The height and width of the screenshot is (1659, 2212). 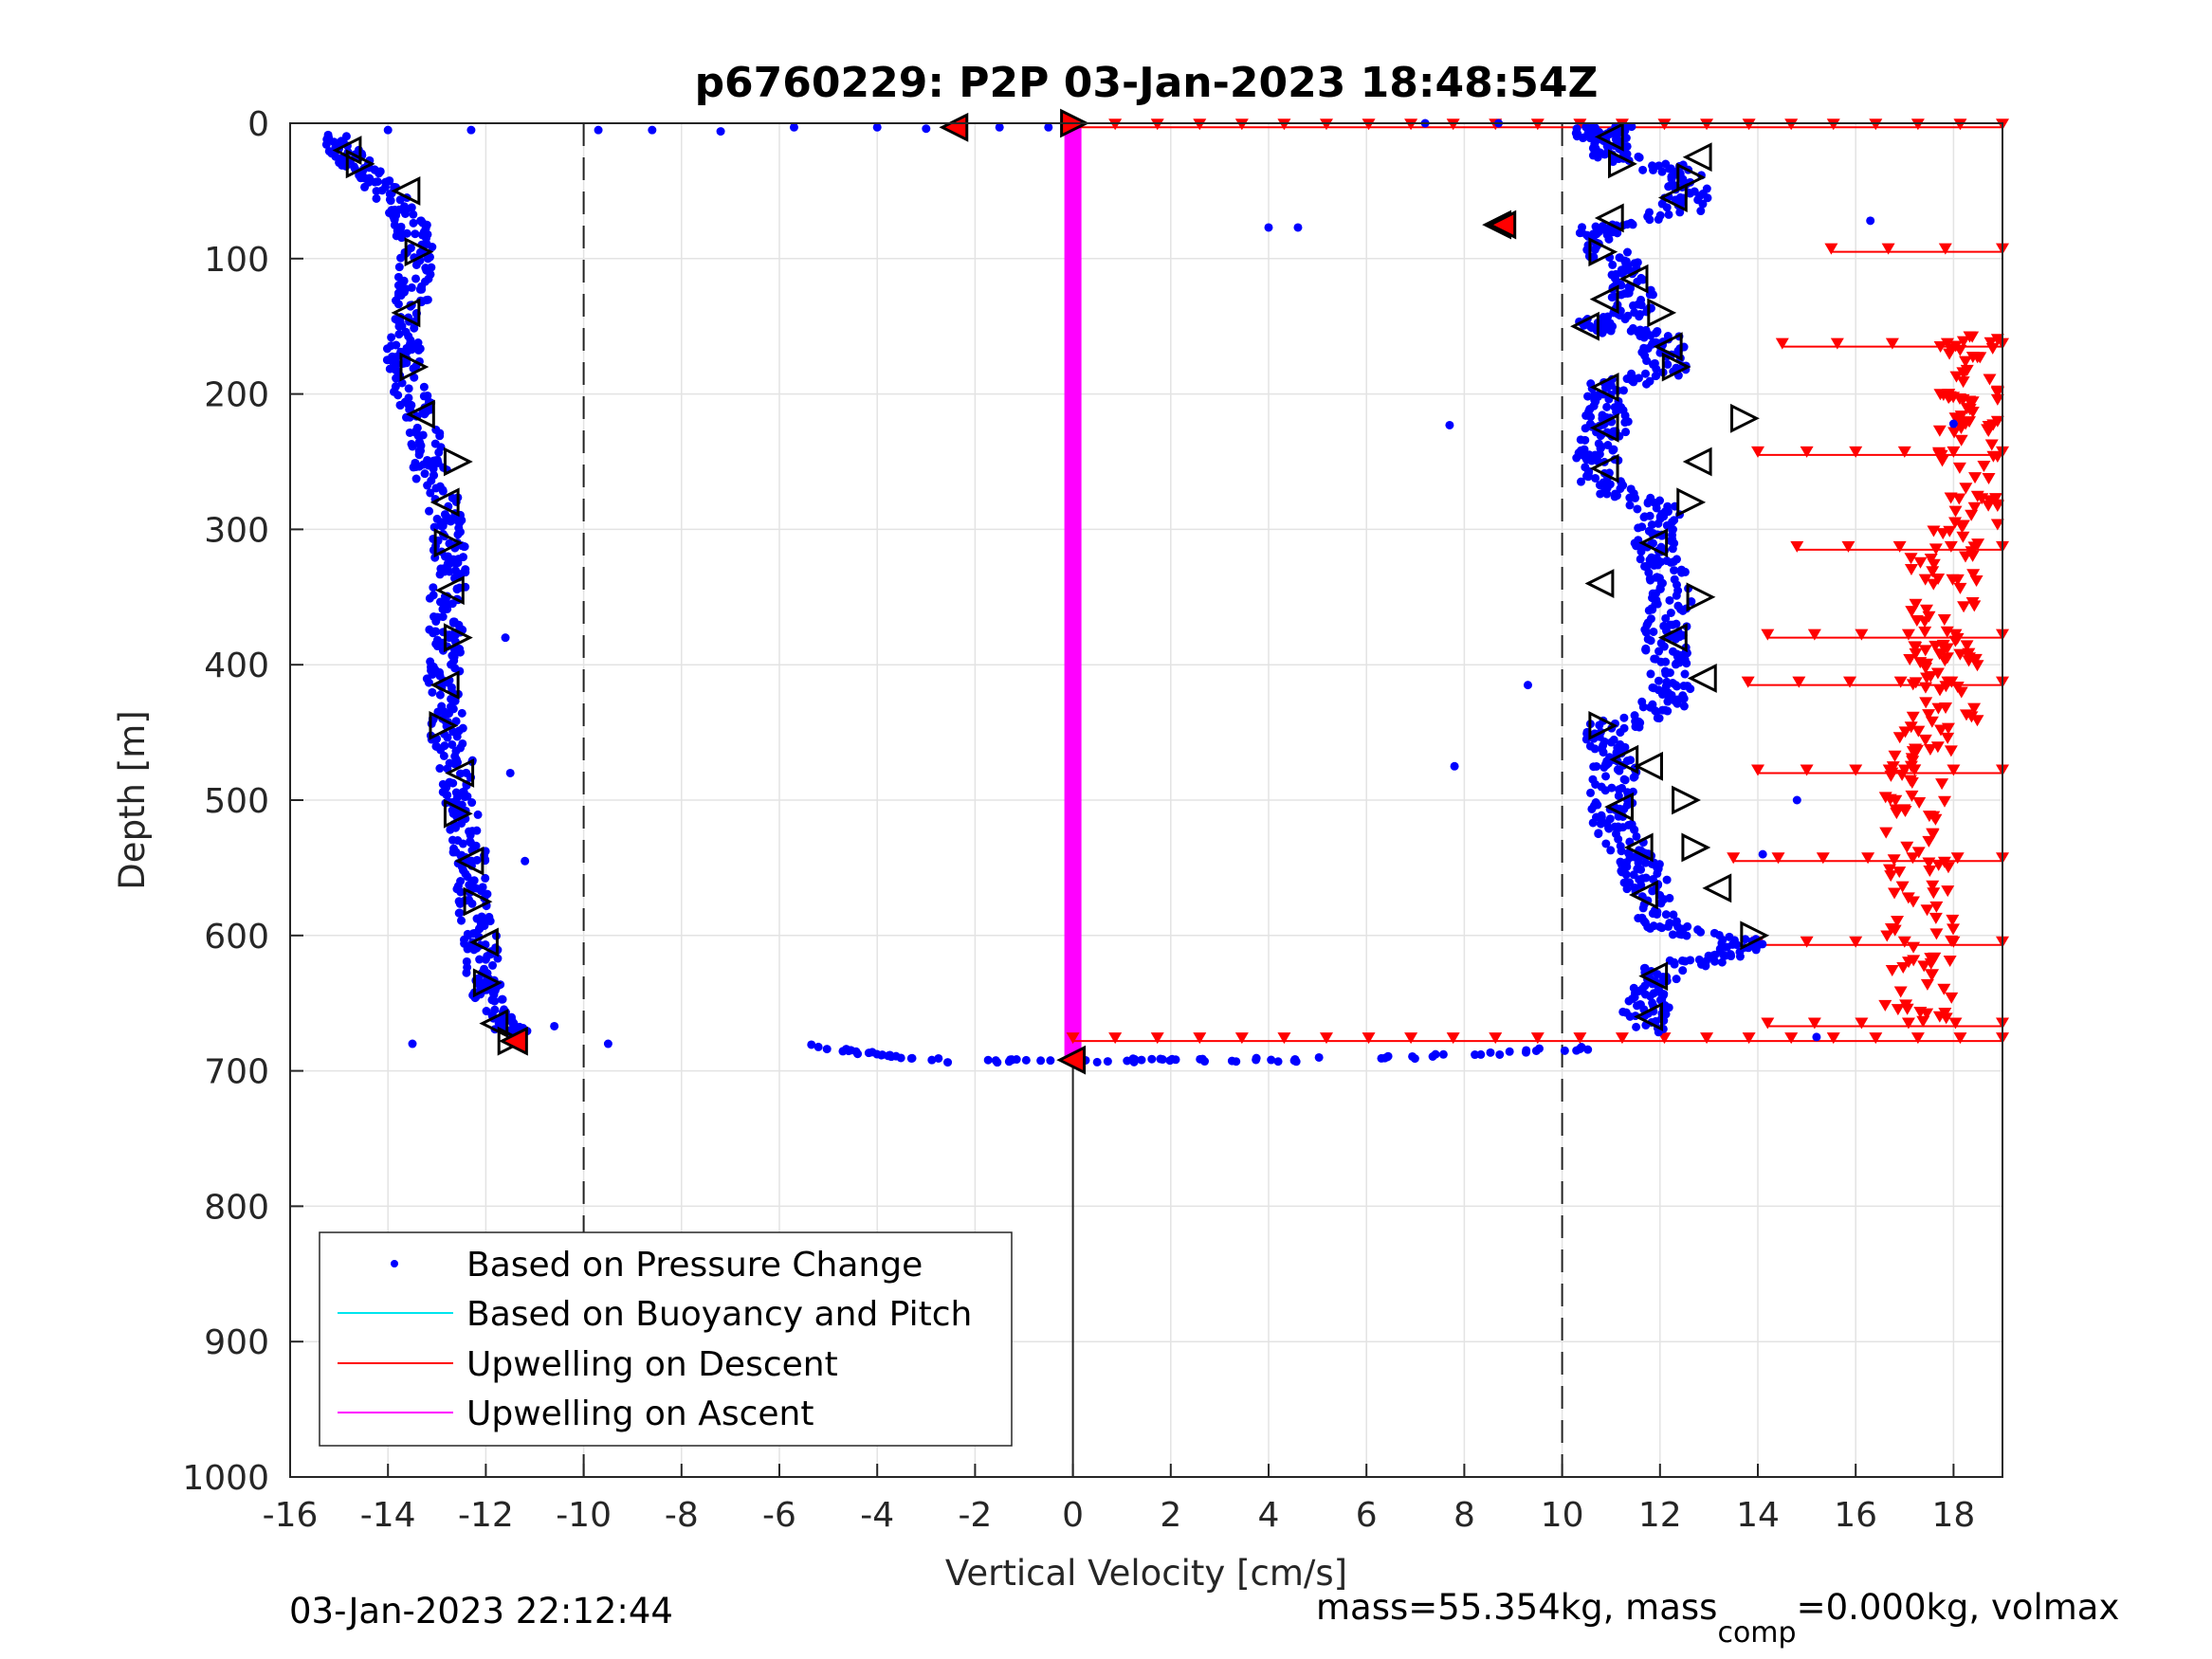 What do you see at coordinates (1660, 1515) in the screenshot?
I see `x-tick-label: 12` at bounding box center [1660, 1515].